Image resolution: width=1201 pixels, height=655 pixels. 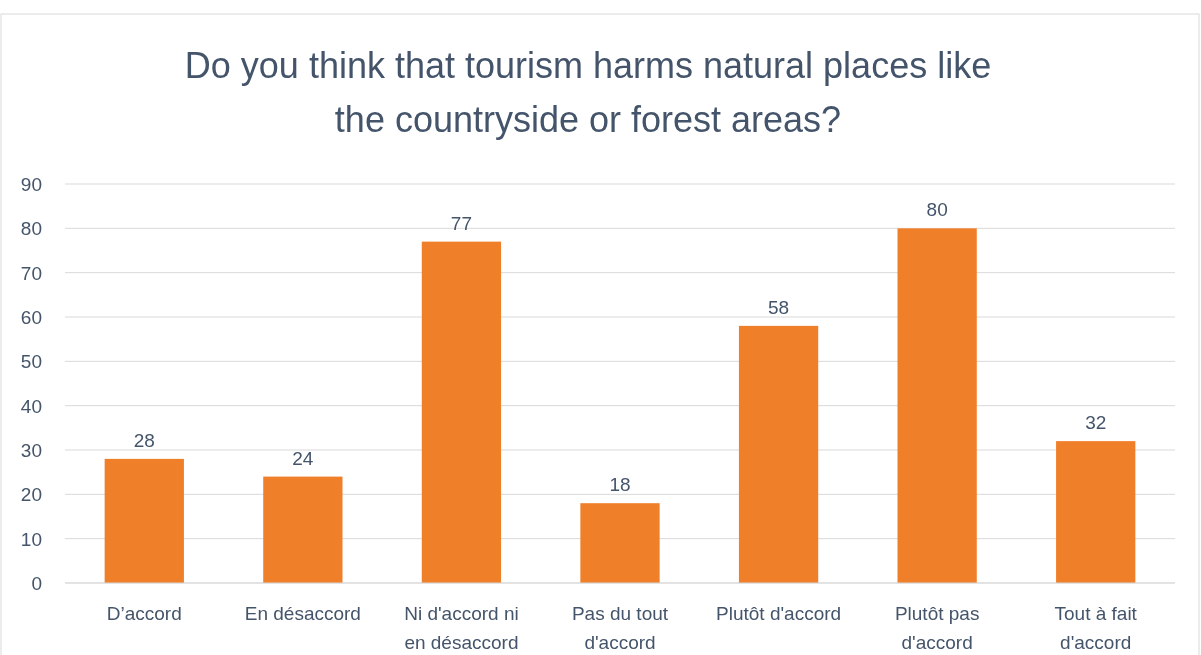 I want to click on y-tick-label: 10, so click(x=31, y=539).